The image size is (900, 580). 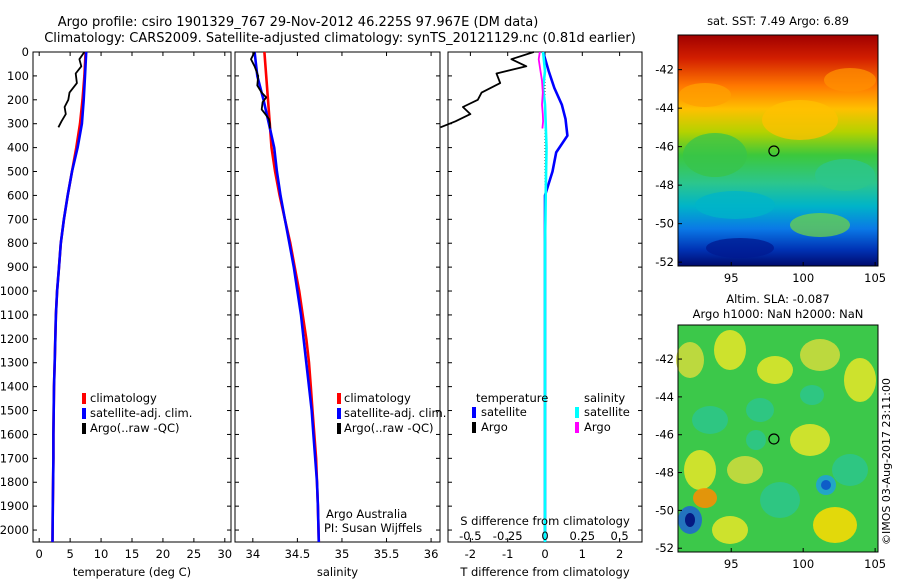 I want to click on temperature-legend-label: climatology, so click(x=123, y=398).